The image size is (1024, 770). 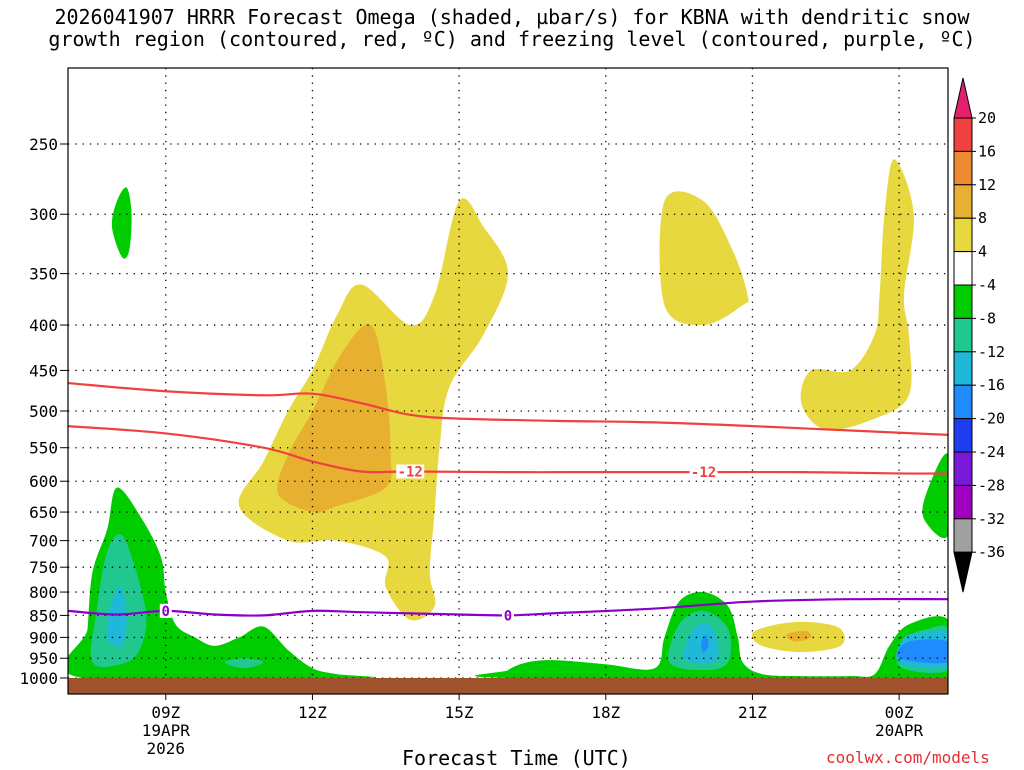 I want to click on colorbar-label-12: -32, so click(x=991, y=519).